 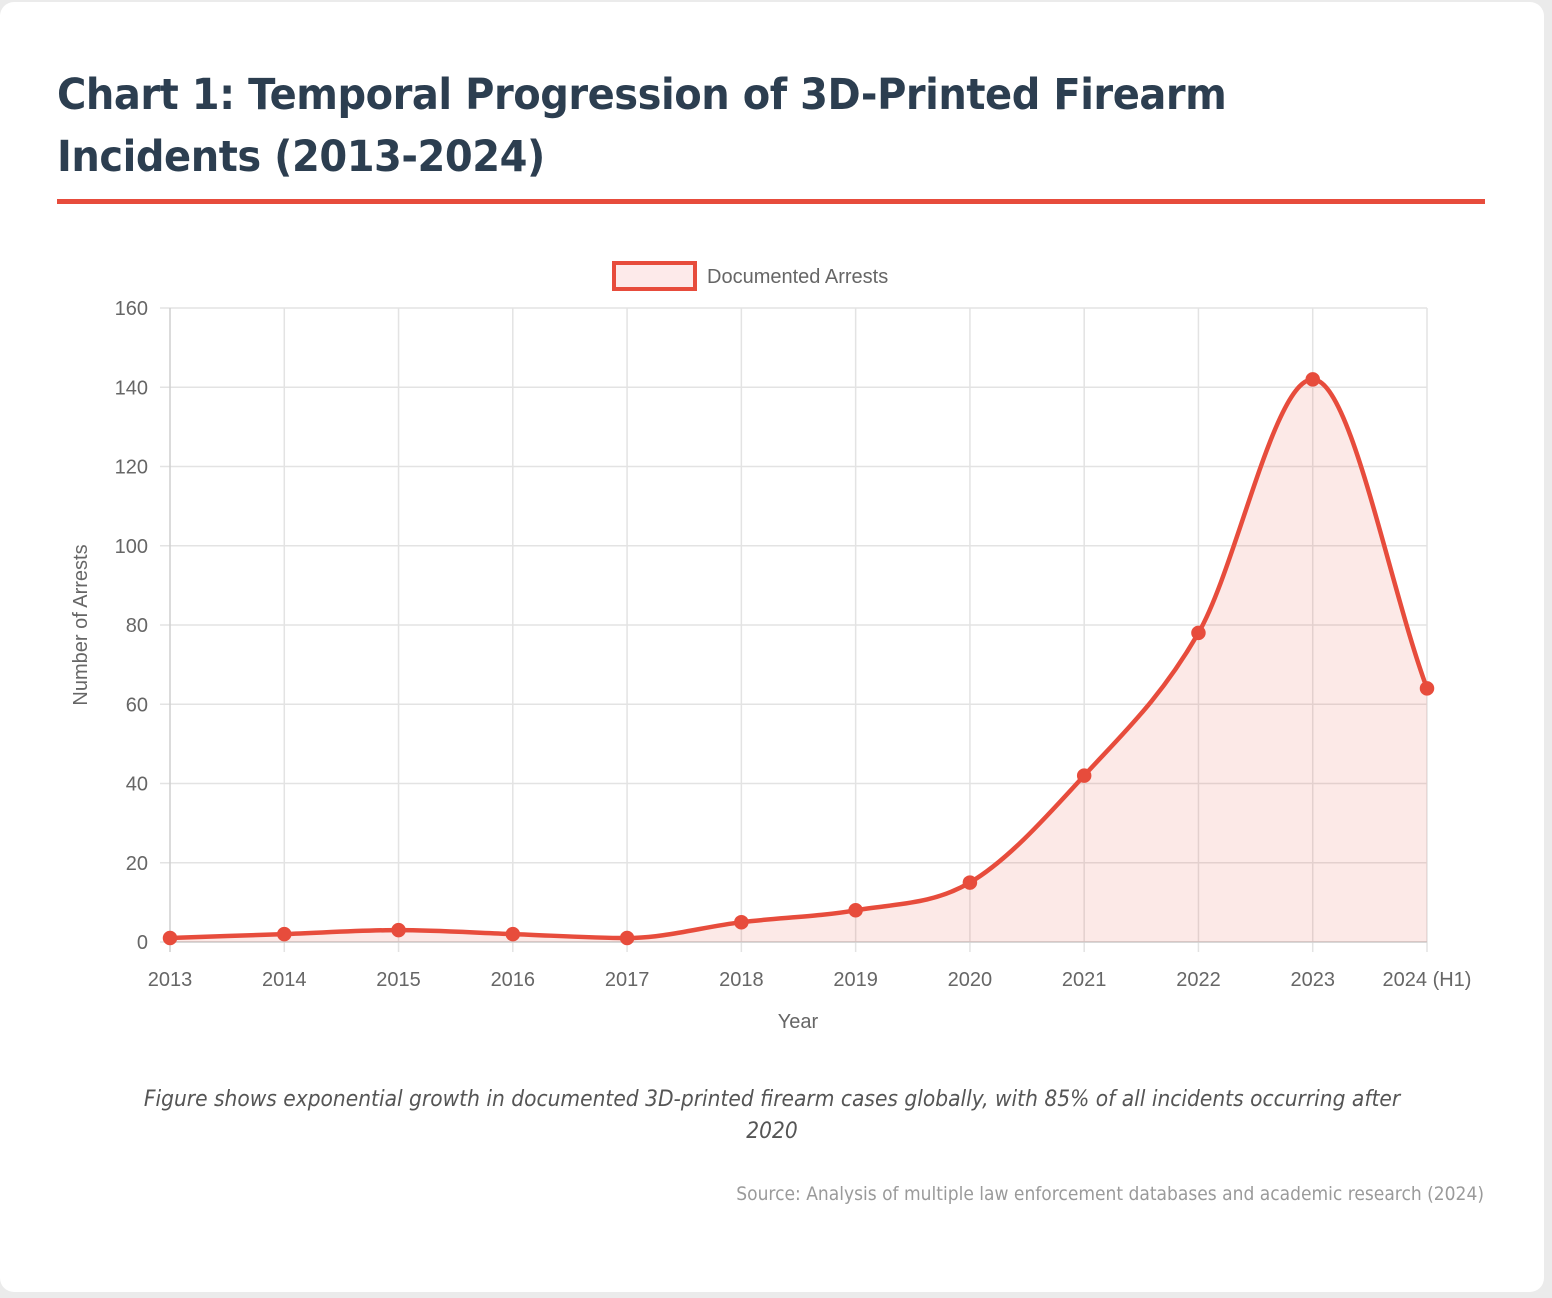 What do you see at coordinates (137, 785) in the screenshot?
I see `y-tick-label: 40` at bounding box center [137, 785].